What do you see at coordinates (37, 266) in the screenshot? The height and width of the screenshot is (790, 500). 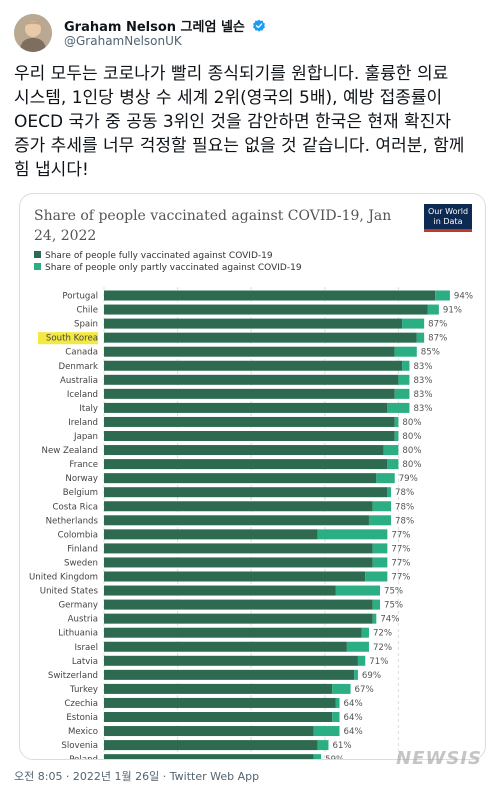 I see `legend-swatch-partly` at bounding box center [37, 266].